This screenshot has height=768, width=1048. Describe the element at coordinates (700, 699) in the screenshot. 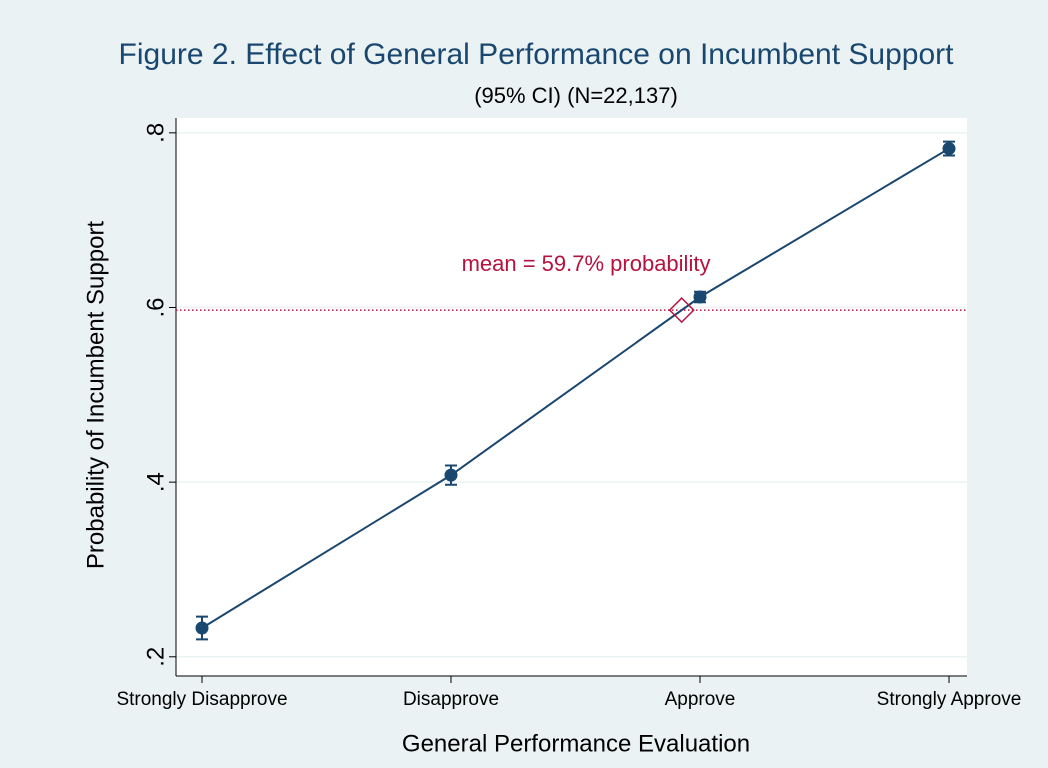

I see `x-tick-label: Approve` at that location.